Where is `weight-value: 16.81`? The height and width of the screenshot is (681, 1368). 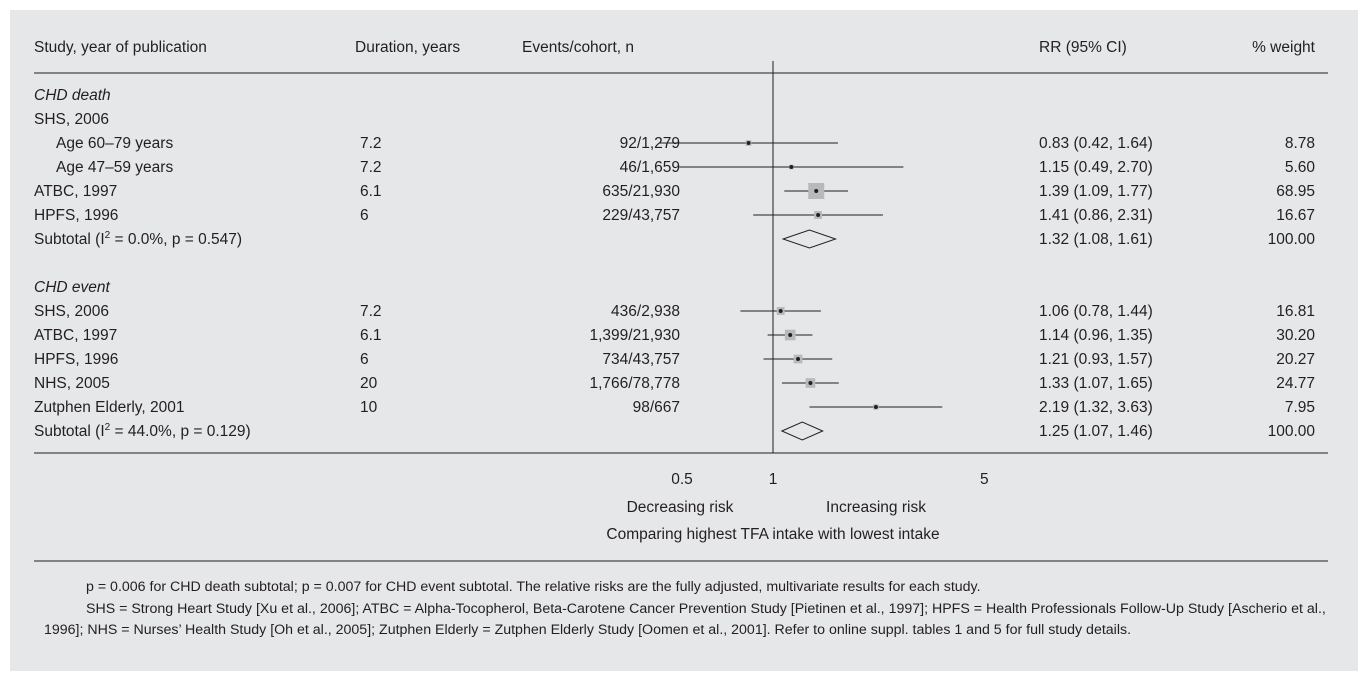
weight-value: 16.81 is located at coordinates (1295, 311).